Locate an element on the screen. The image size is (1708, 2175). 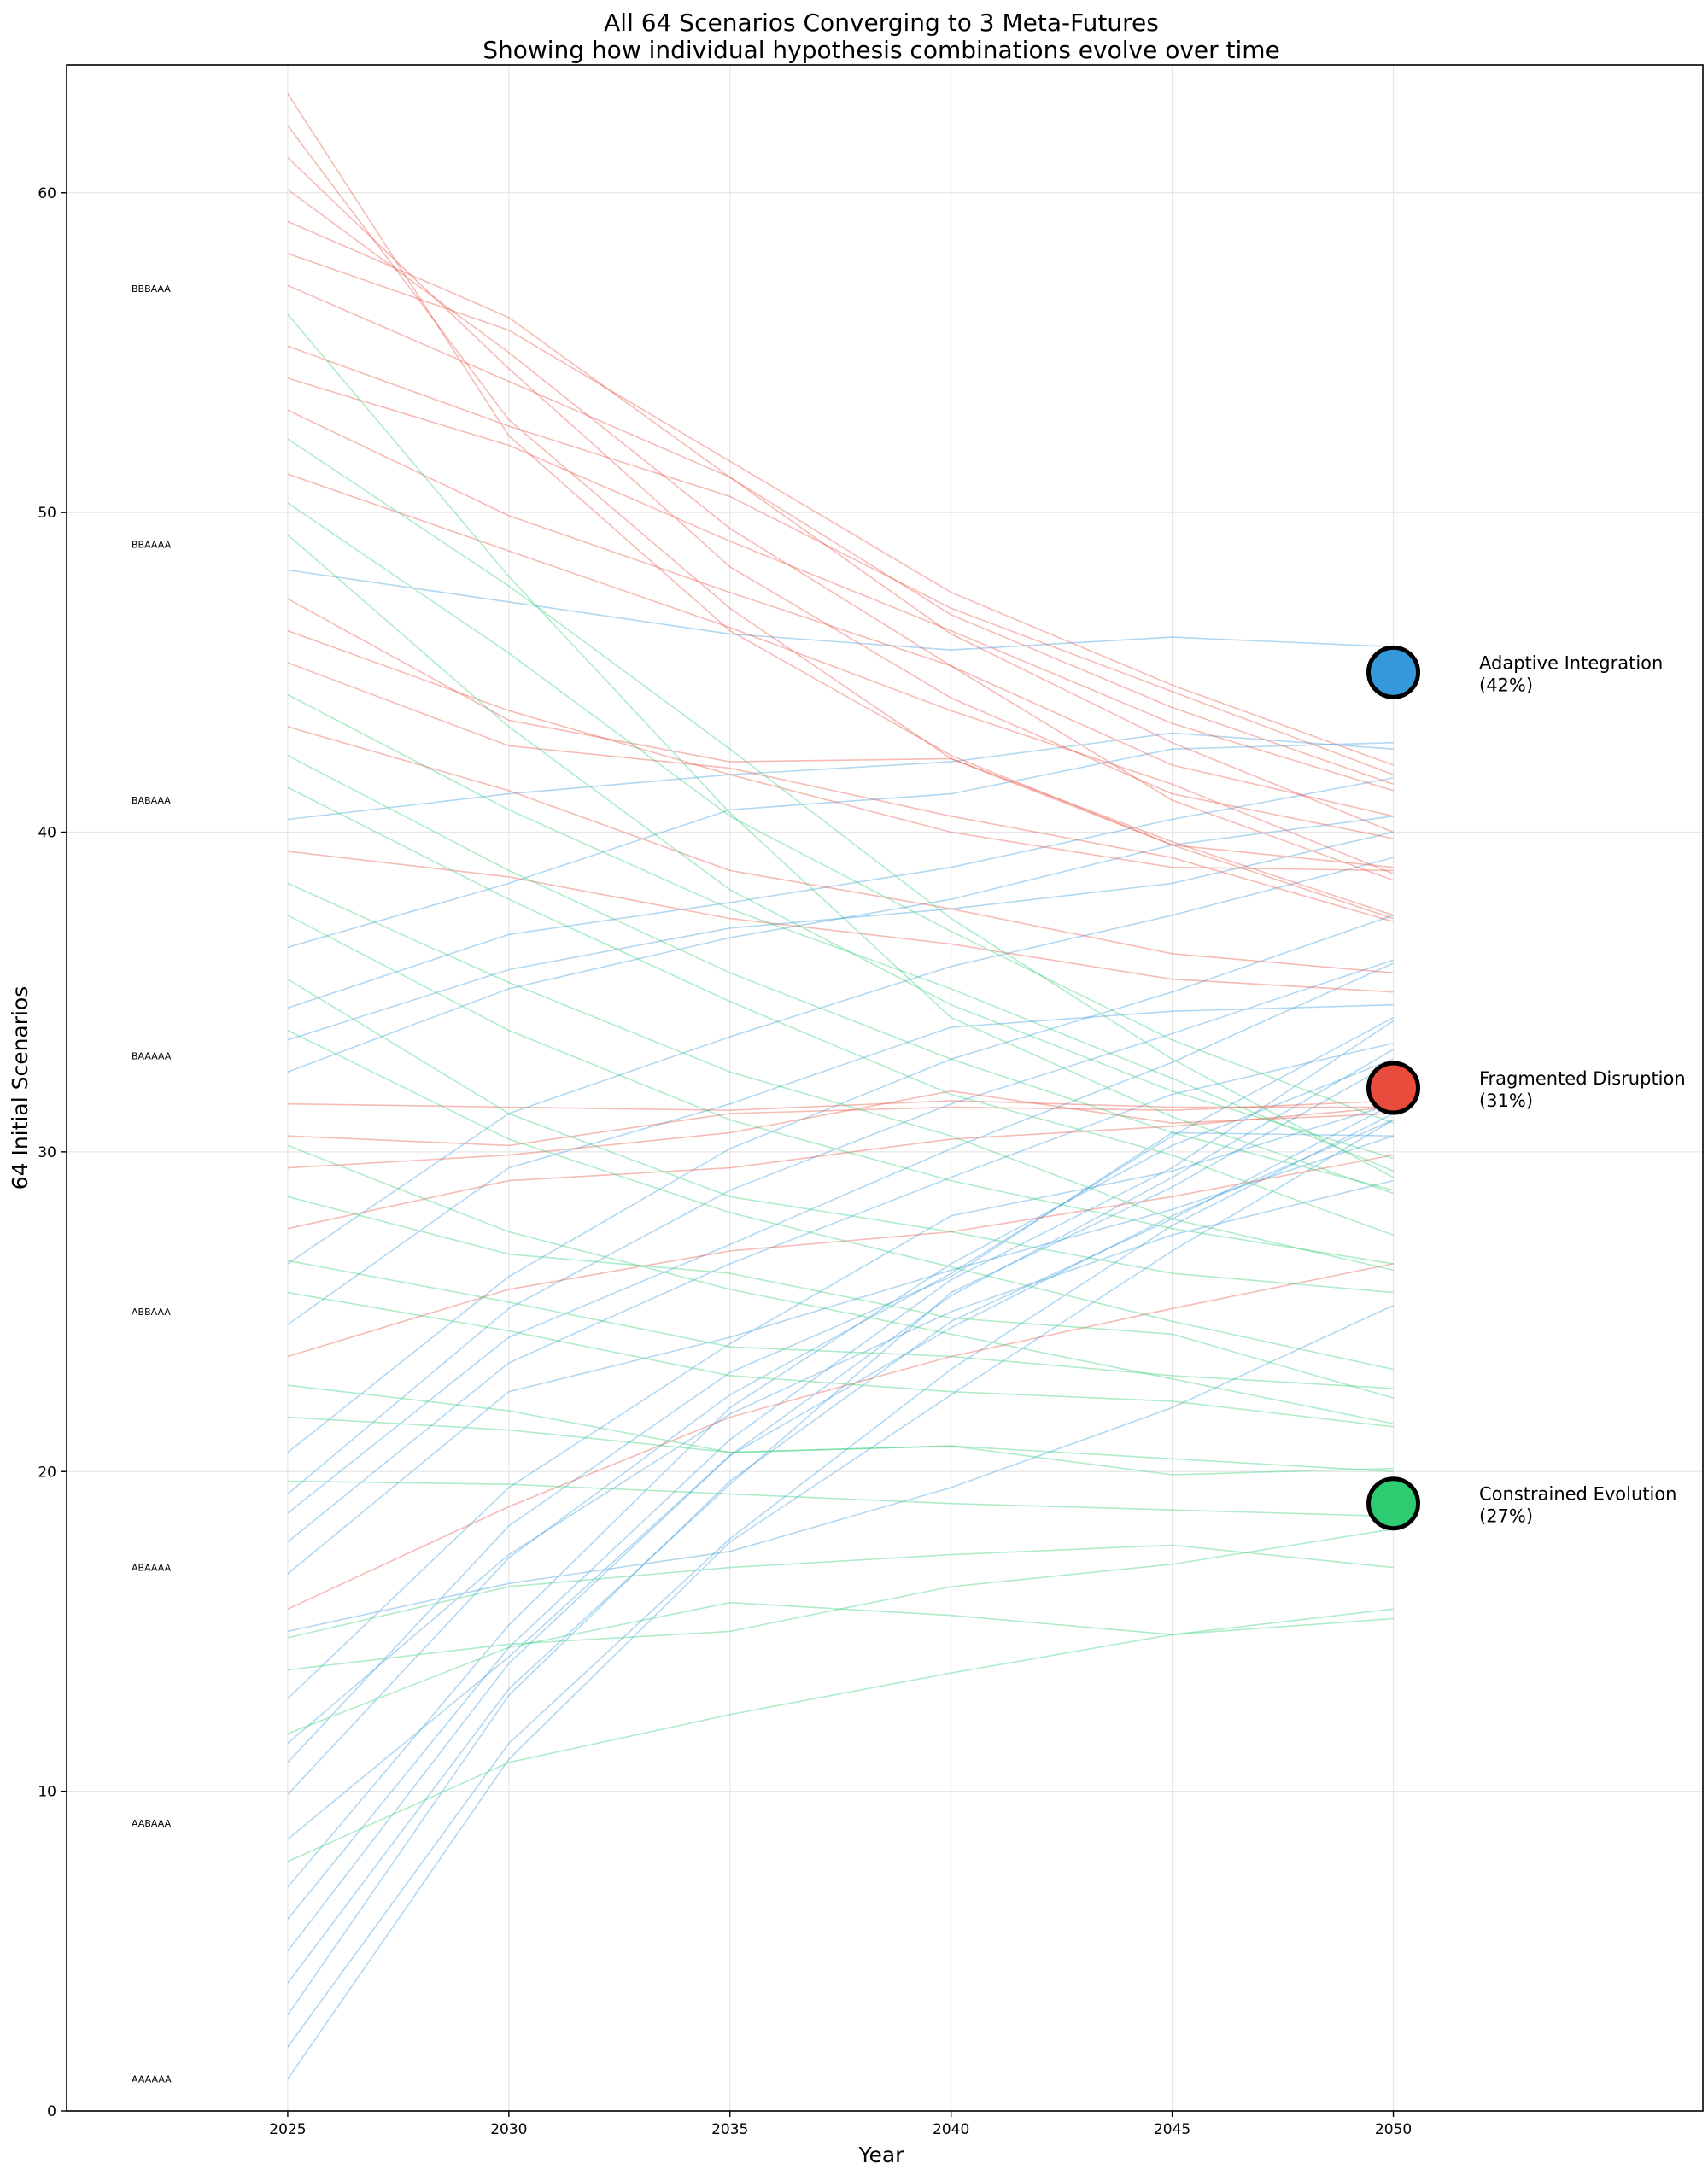
scenario-code-label: BBAAAA is located at coordinates (152, 545).